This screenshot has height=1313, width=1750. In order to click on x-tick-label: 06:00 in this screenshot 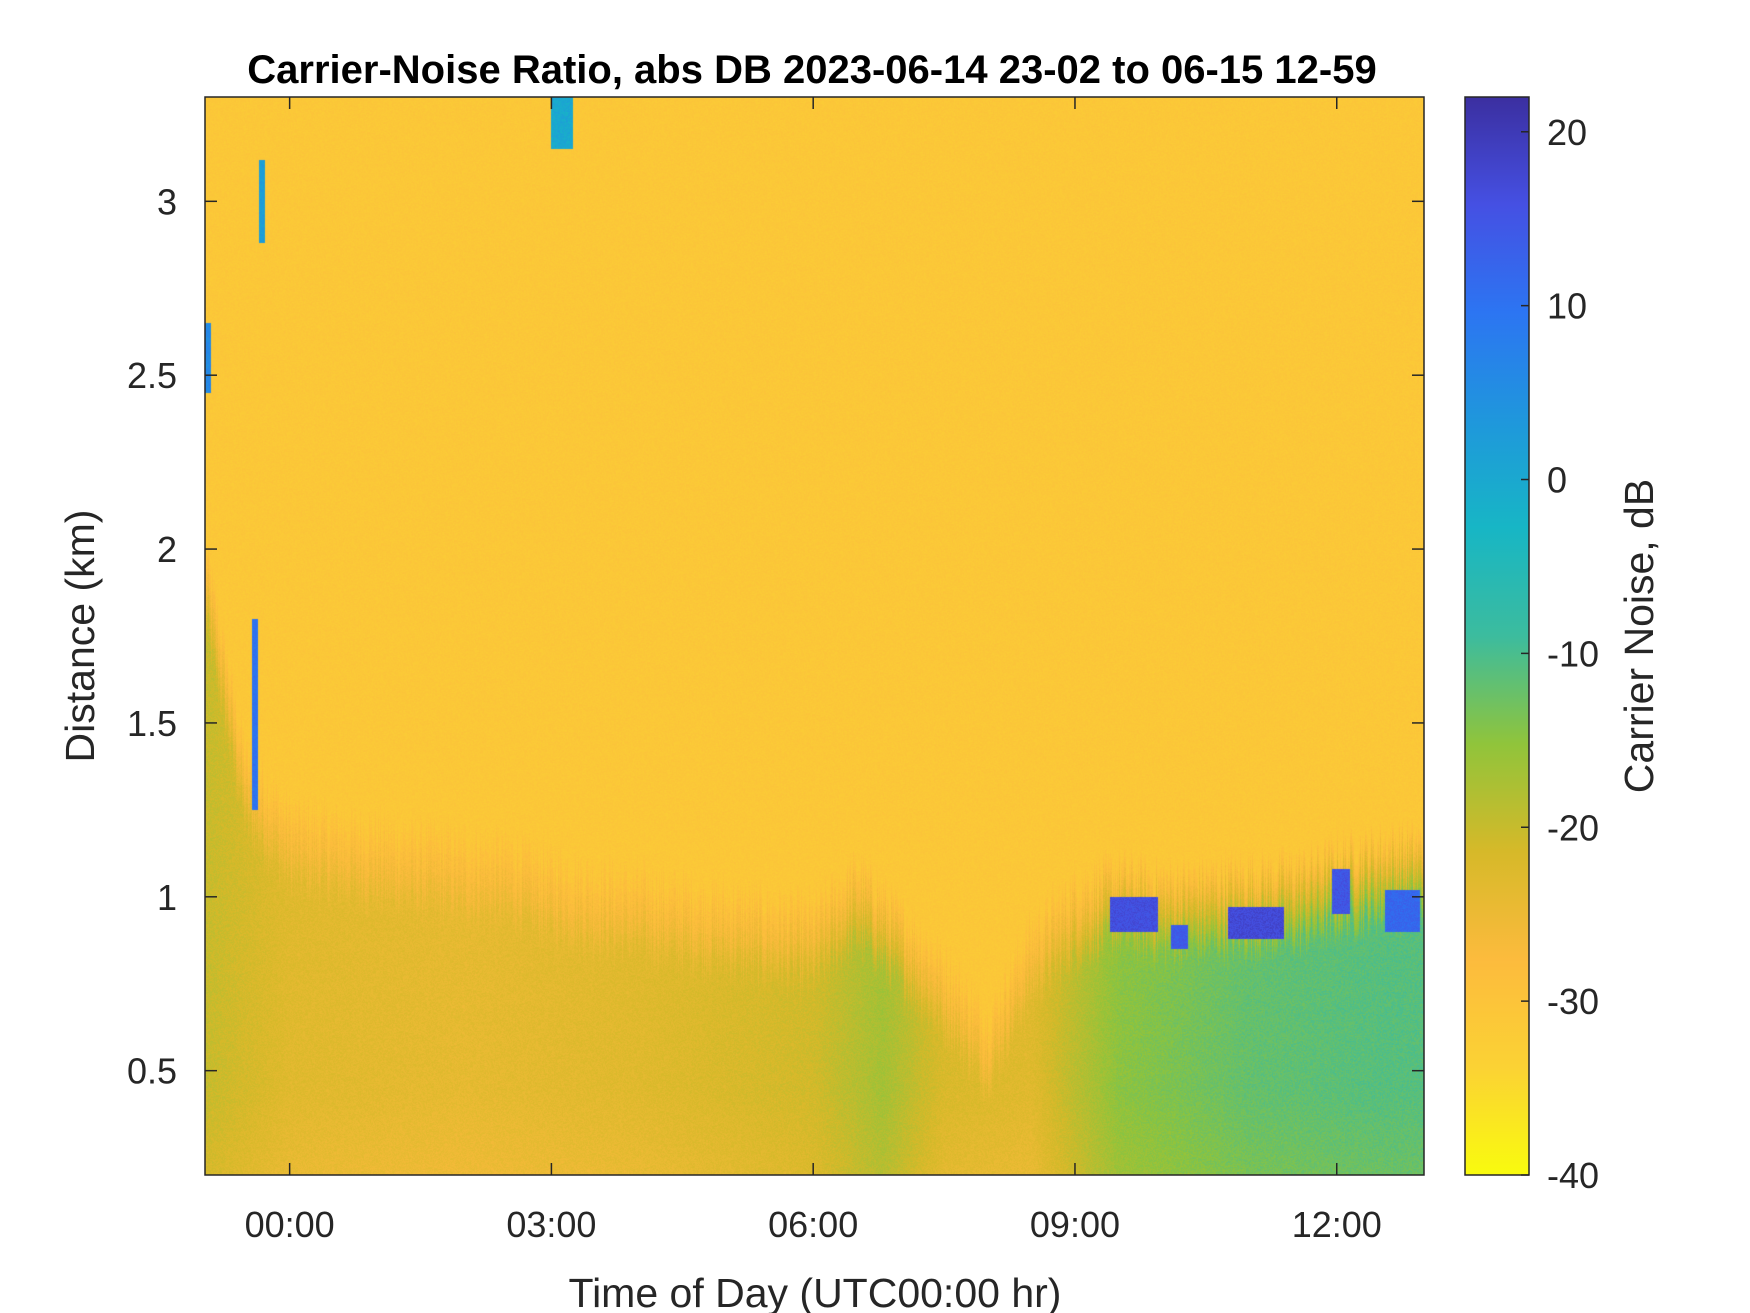, I will do `click(813, 1224)`.